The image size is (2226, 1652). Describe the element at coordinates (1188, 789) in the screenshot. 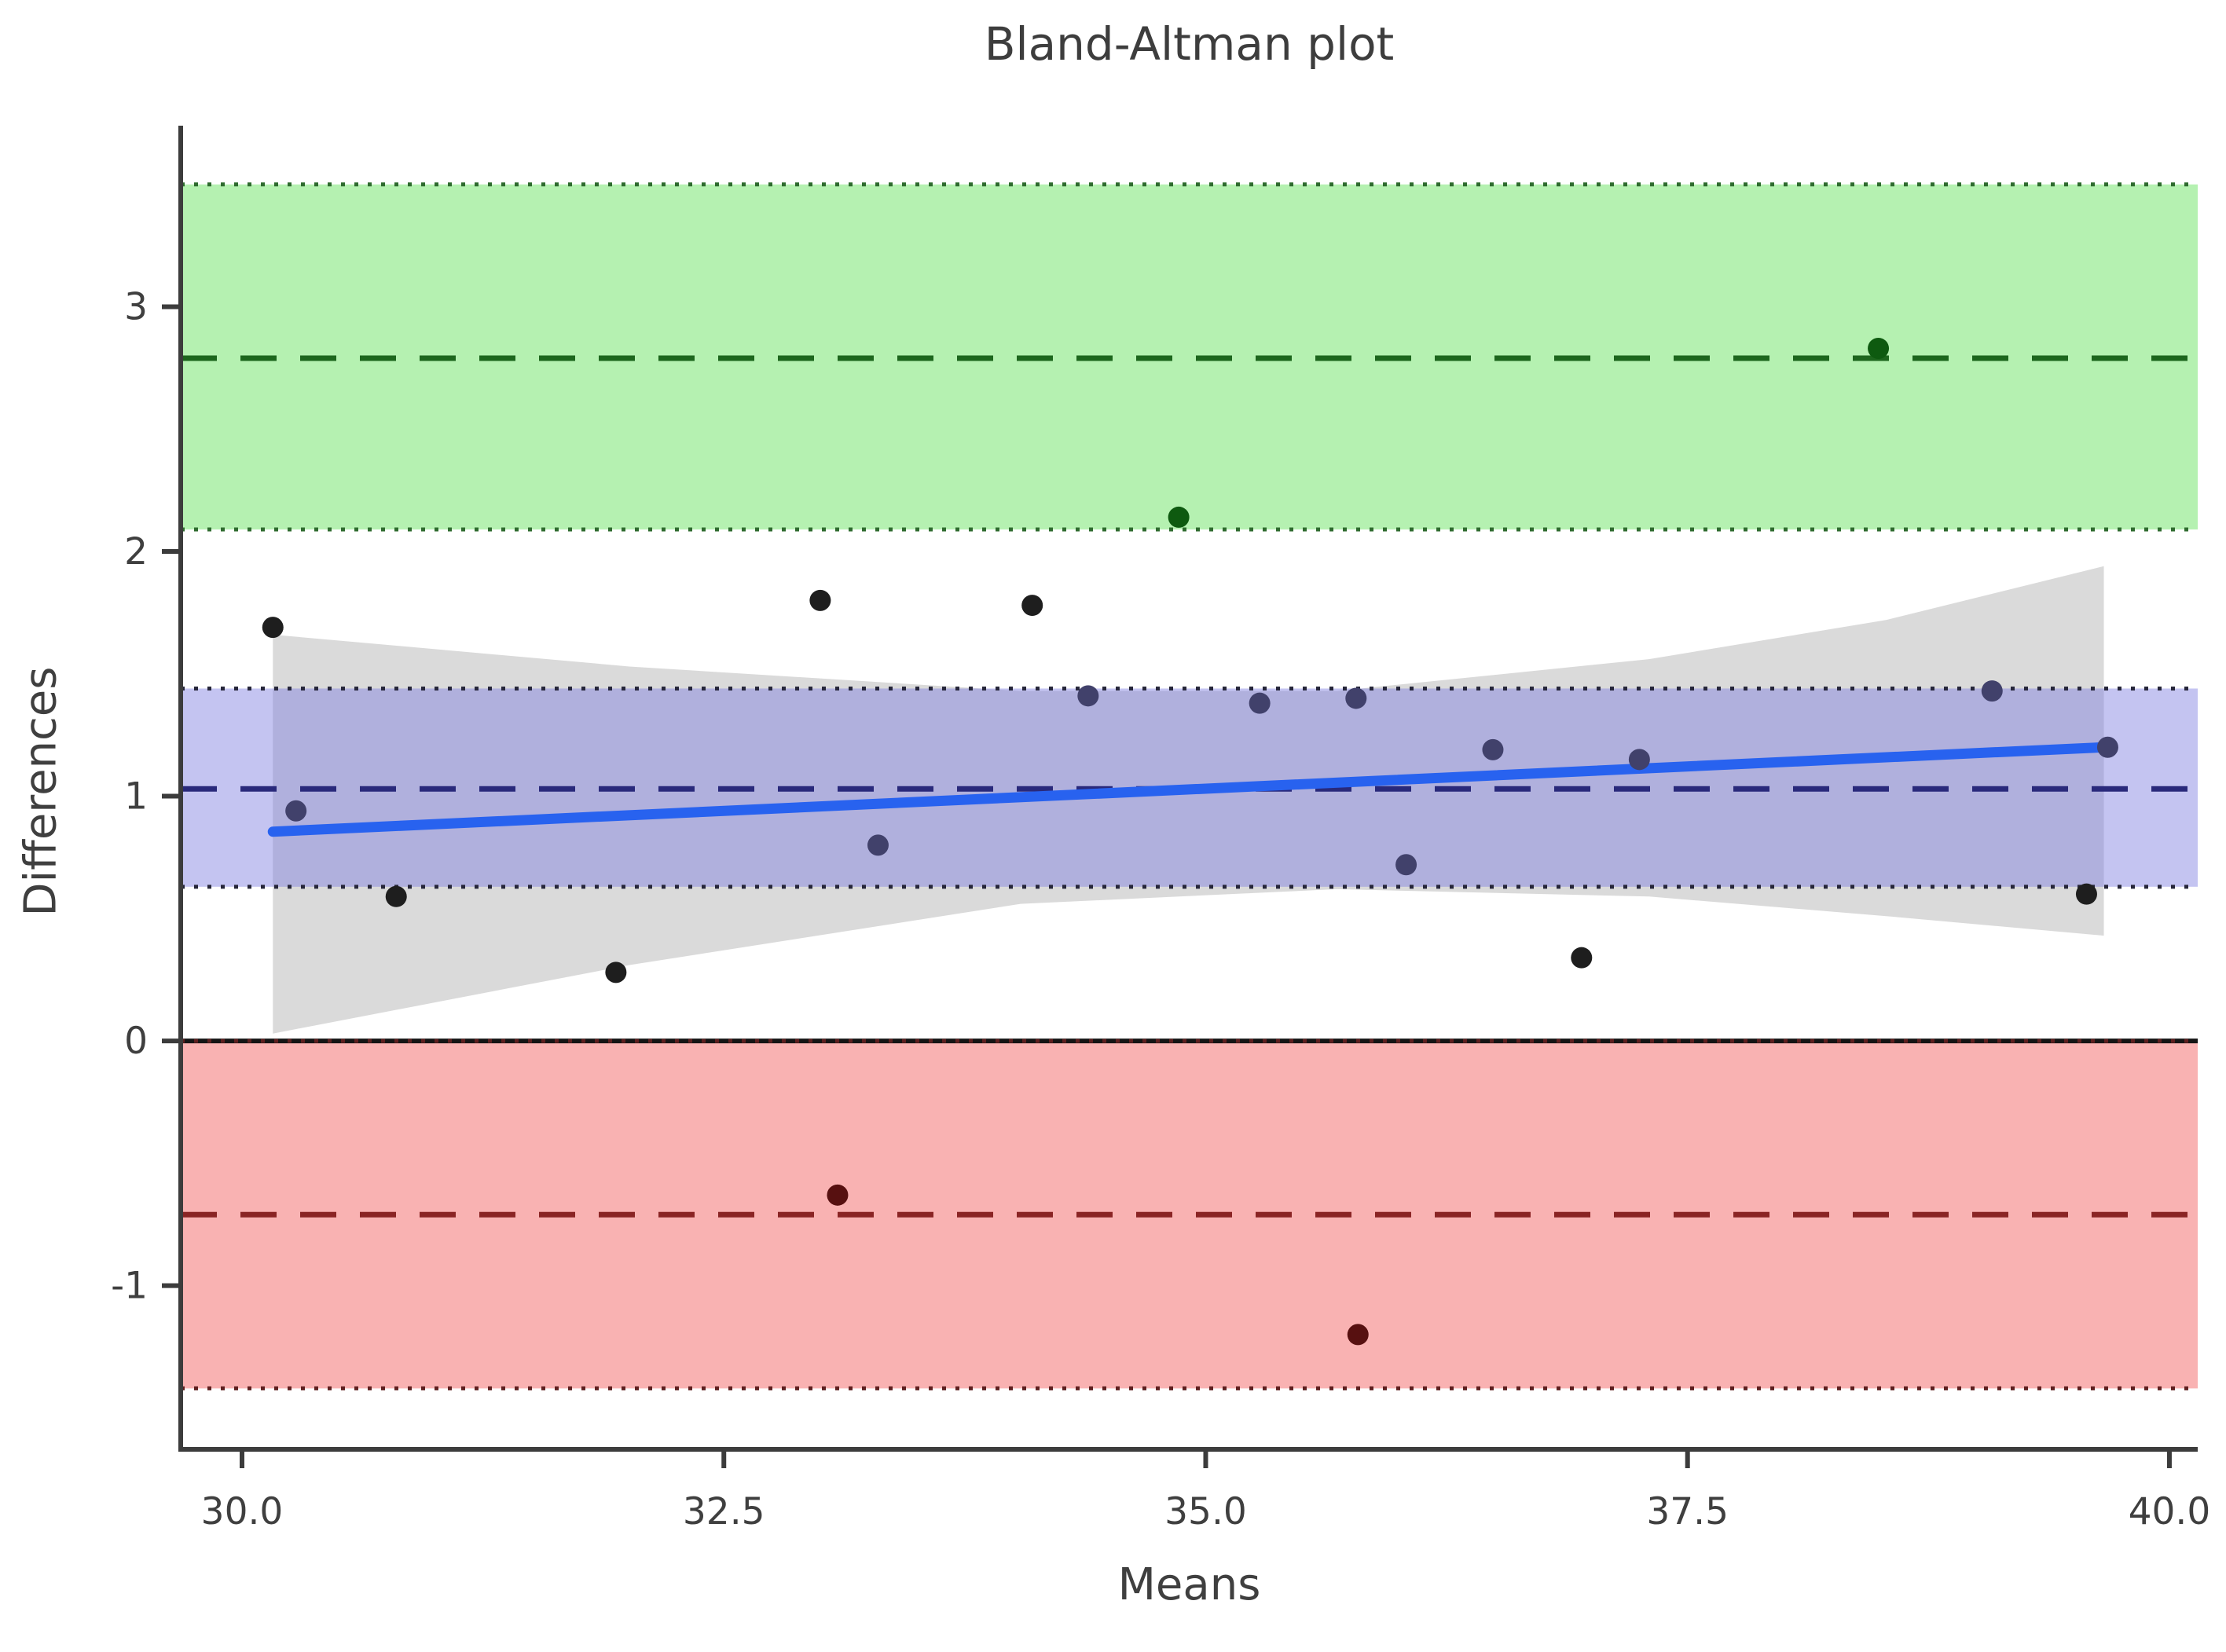

I see `regression-line` at that location.